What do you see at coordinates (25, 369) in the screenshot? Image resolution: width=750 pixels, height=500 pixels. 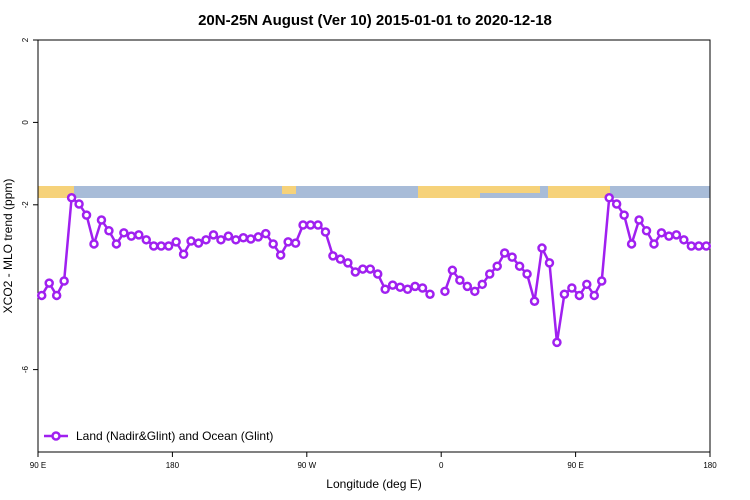 I see `y-tick-label: -6` at bounding box center [25, 369].